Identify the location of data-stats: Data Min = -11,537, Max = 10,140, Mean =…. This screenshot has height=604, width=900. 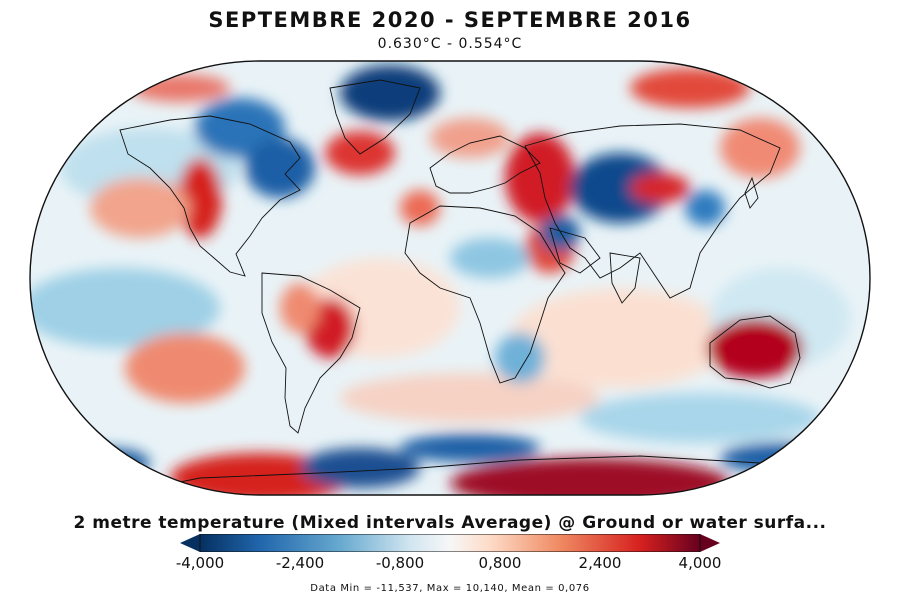
(450, 588).